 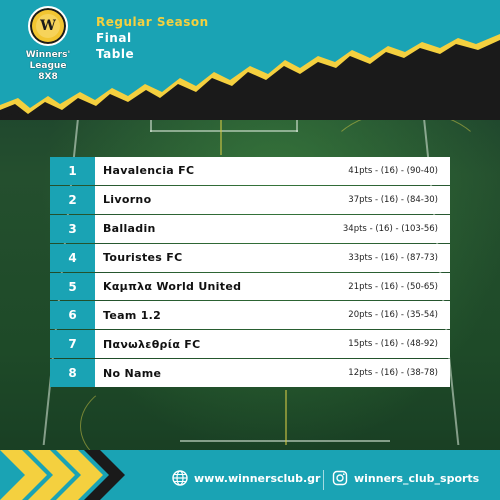 What do you see at coordinates (129, 229) in the screenshot?
I see `team-name: Balladin` at bounding box center [129, 229].